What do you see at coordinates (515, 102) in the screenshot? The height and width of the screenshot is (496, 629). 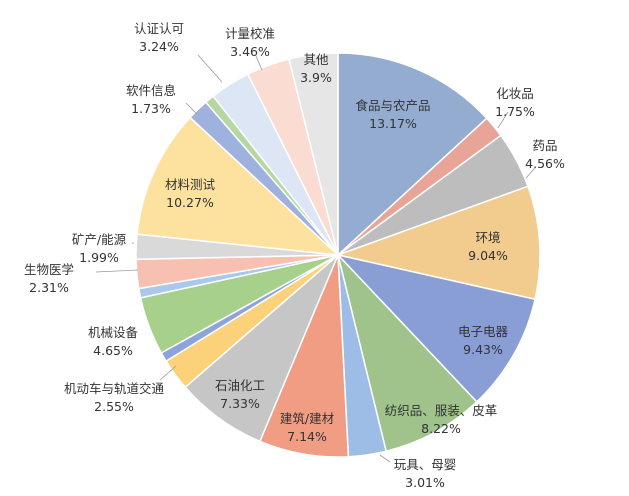 I see `slice-label: 化妆品 1.75%` at bounding box center [515, 102].